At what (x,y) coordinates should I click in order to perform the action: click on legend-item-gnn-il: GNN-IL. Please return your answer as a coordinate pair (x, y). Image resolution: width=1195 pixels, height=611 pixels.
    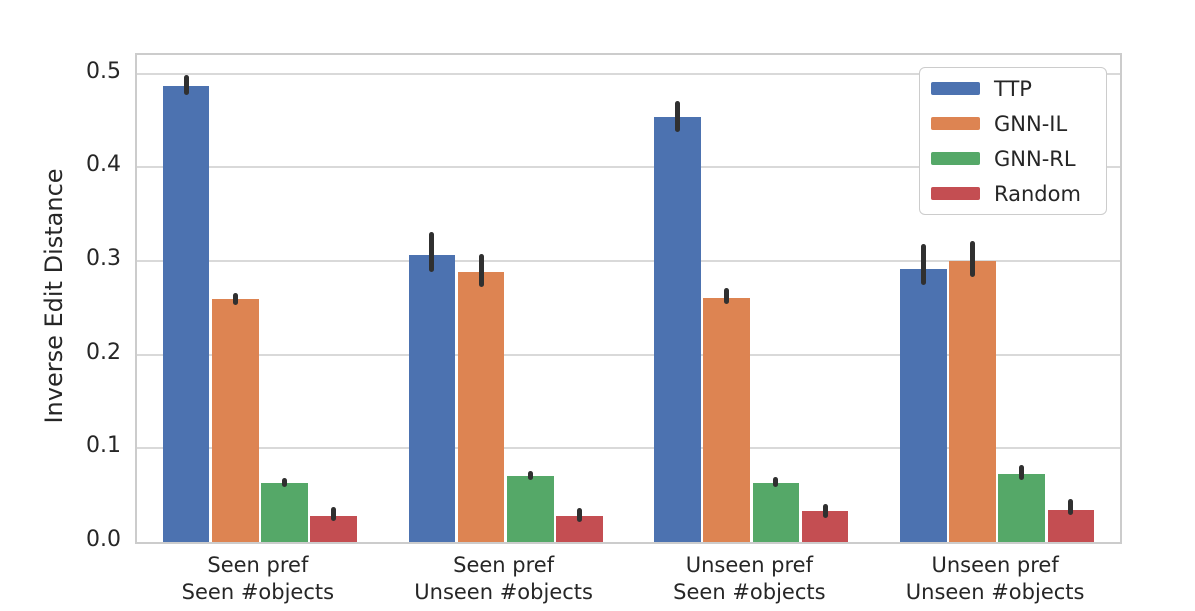
    Looking at the image, I should click on (1013, 124).